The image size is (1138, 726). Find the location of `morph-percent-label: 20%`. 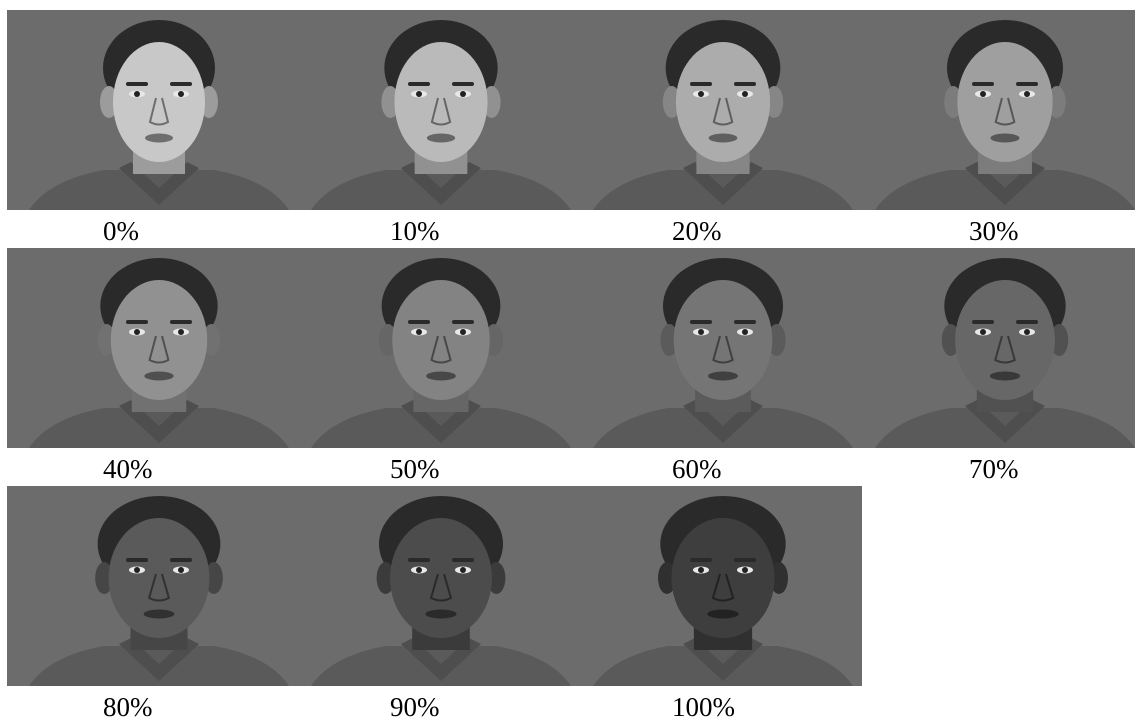

morph-percent-label: 20% is located at coordinates (697, 231).